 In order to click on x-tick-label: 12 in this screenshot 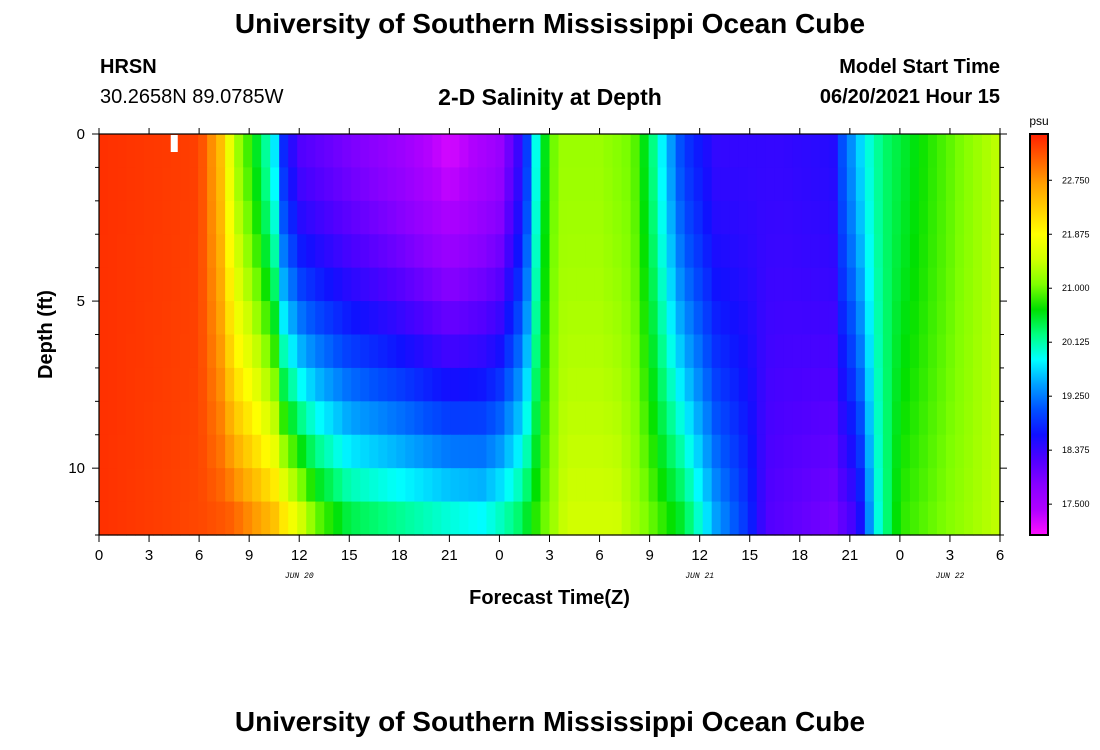, I will do `click(299, 555)`.